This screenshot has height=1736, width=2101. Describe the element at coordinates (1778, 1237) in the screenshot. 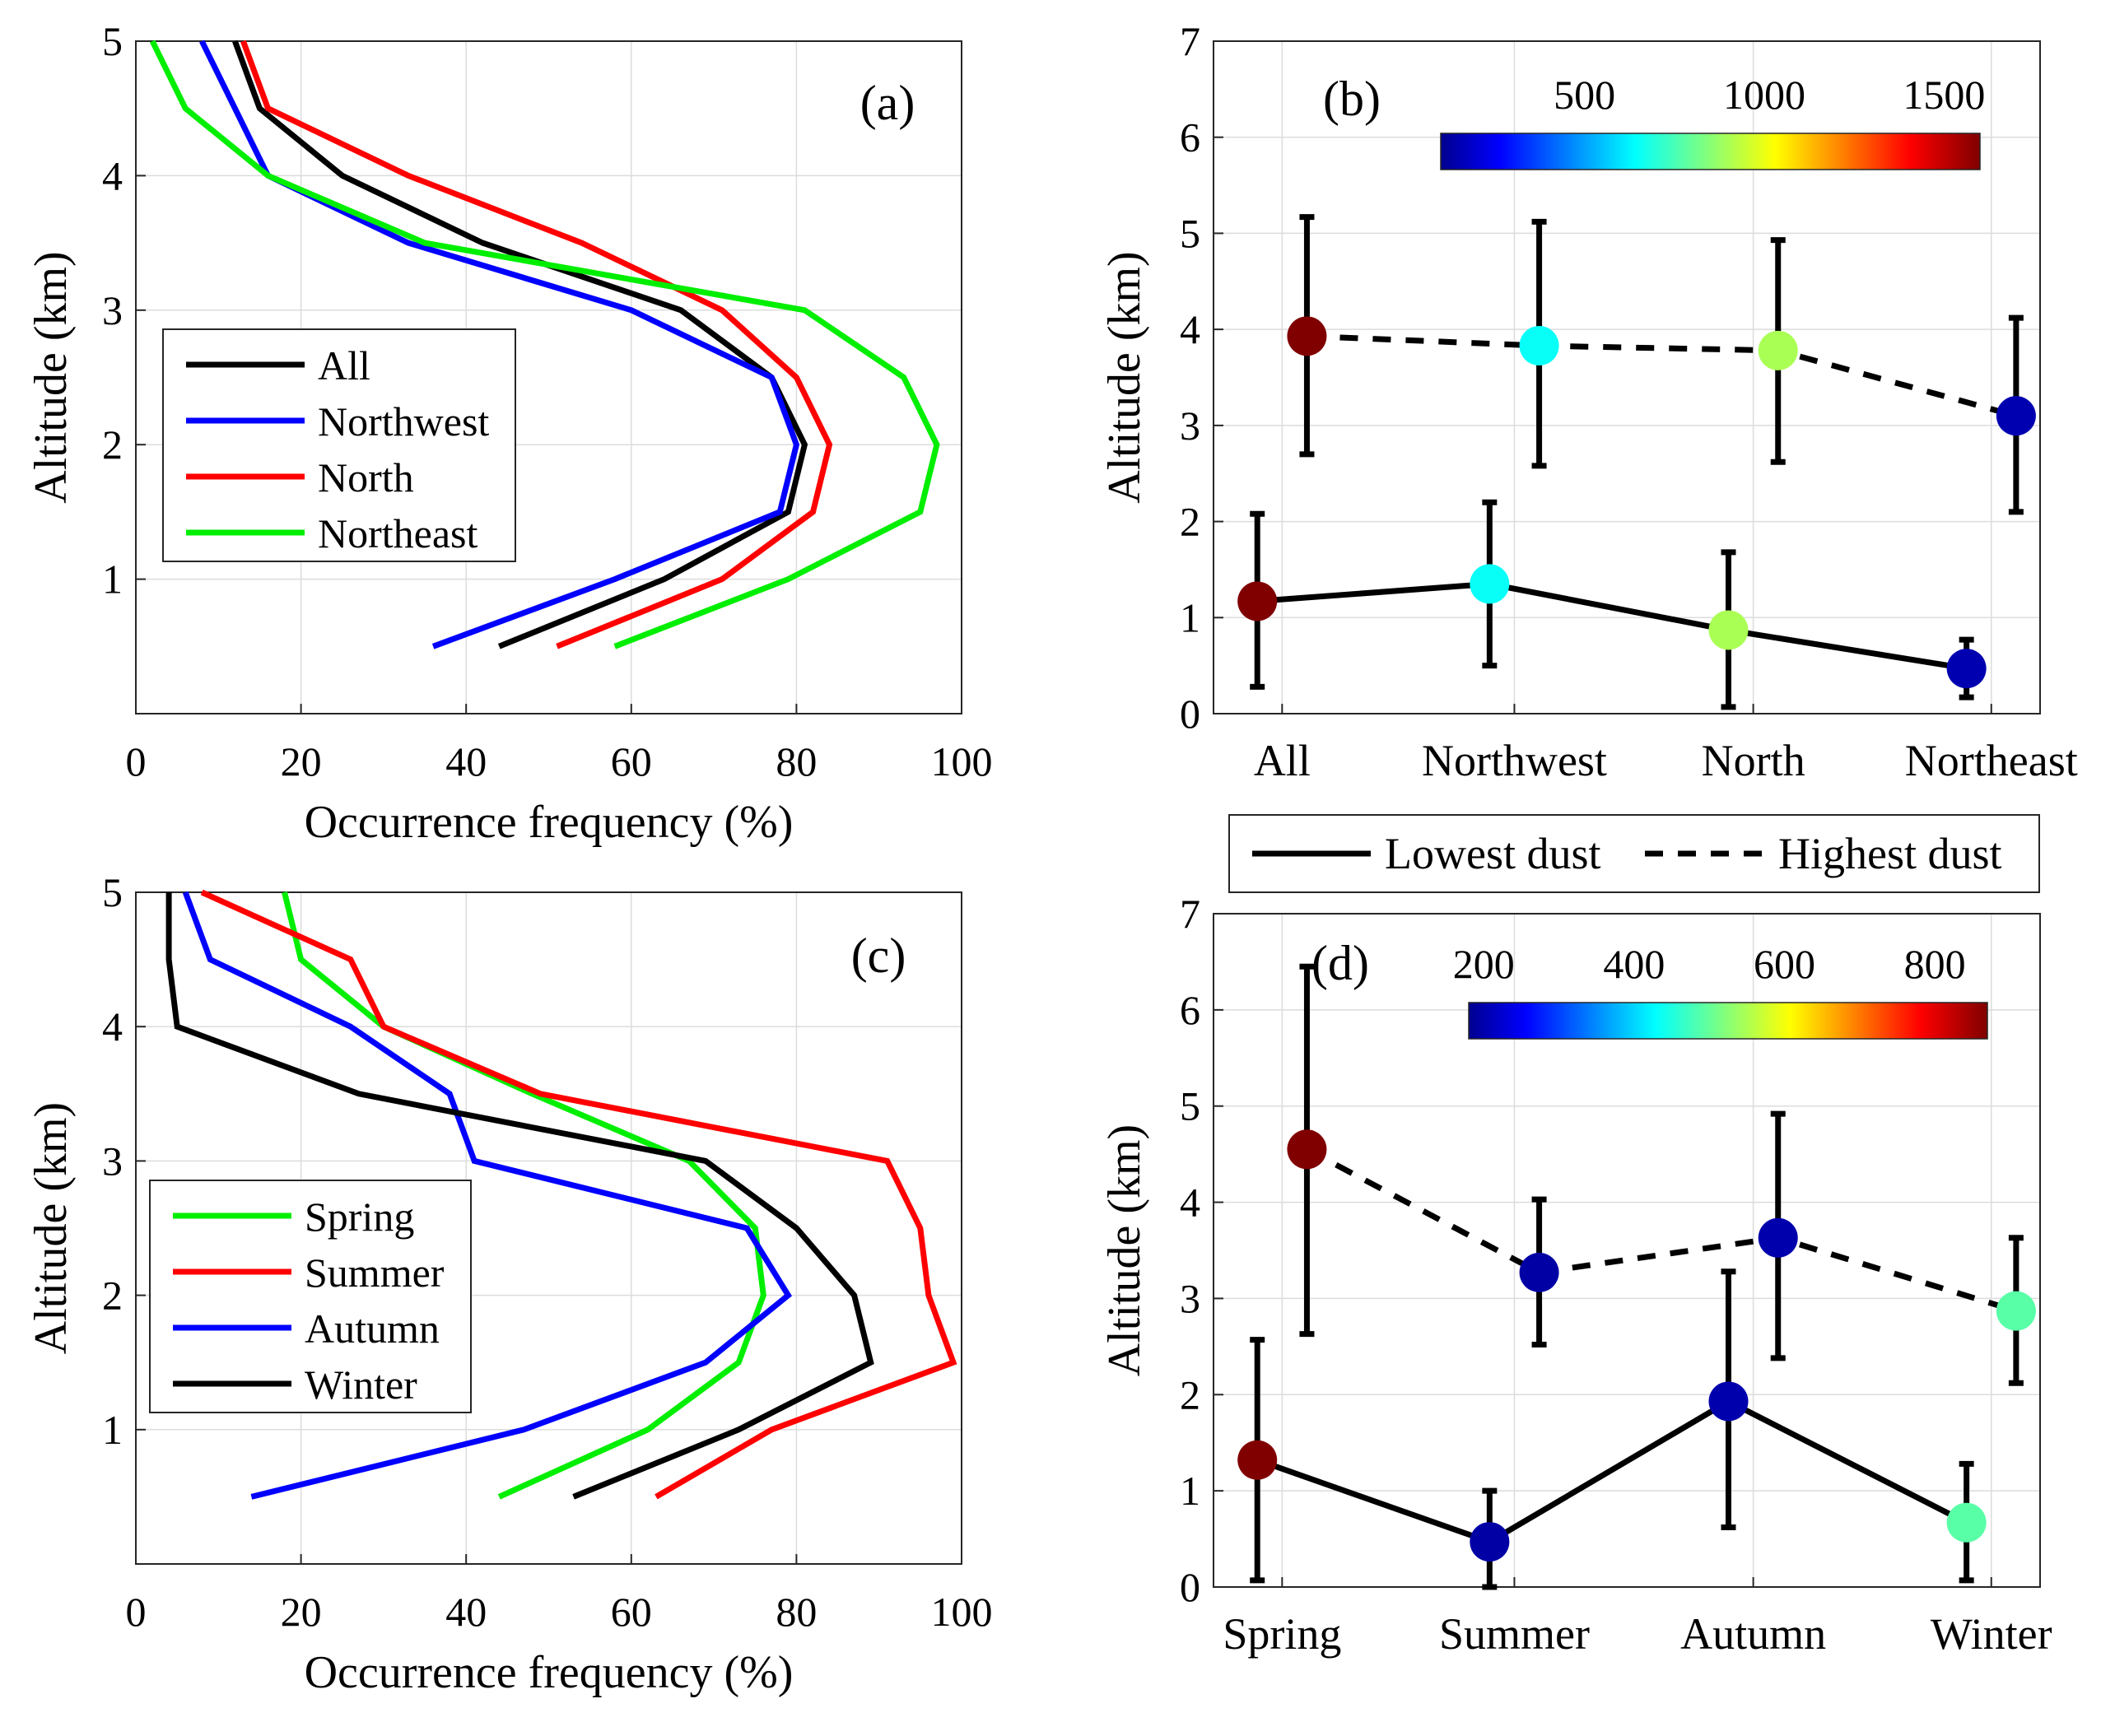

I see `marker-highest-autumn` at that location.